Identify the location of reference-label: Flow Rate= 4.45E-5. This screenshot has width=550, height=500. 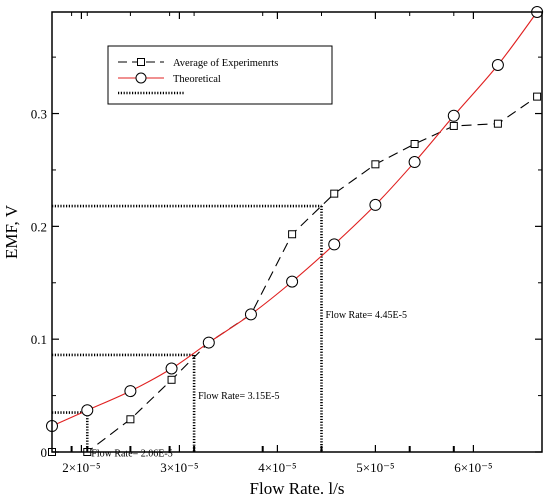
(366, 315).